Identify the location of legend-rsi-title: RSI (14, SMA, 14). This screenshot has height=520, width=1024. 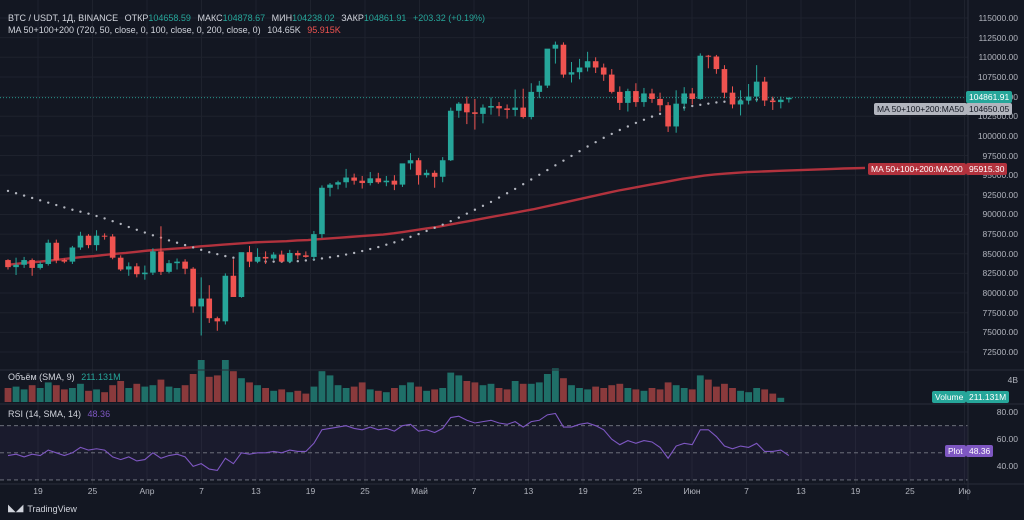
(45, 414).